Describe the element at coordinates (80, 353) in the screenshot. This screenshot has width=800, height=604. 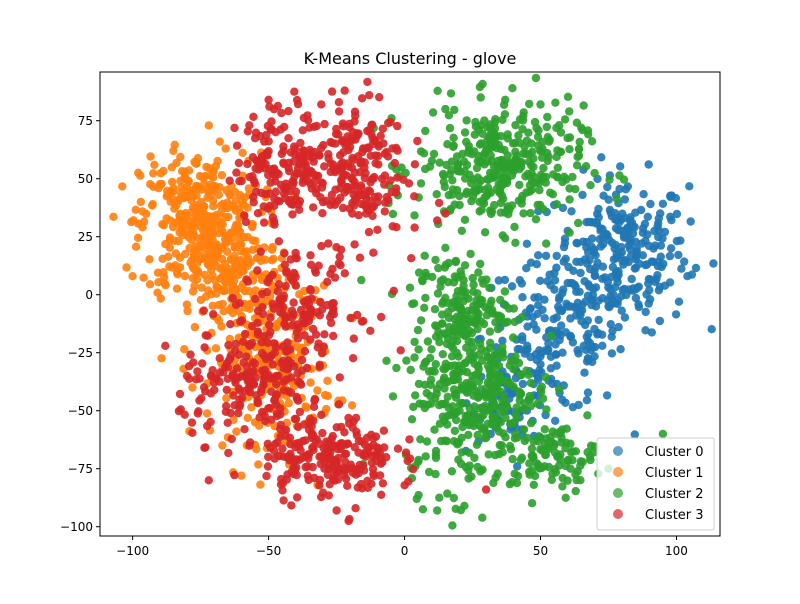
I see `y-tick-label: −25` at that location.